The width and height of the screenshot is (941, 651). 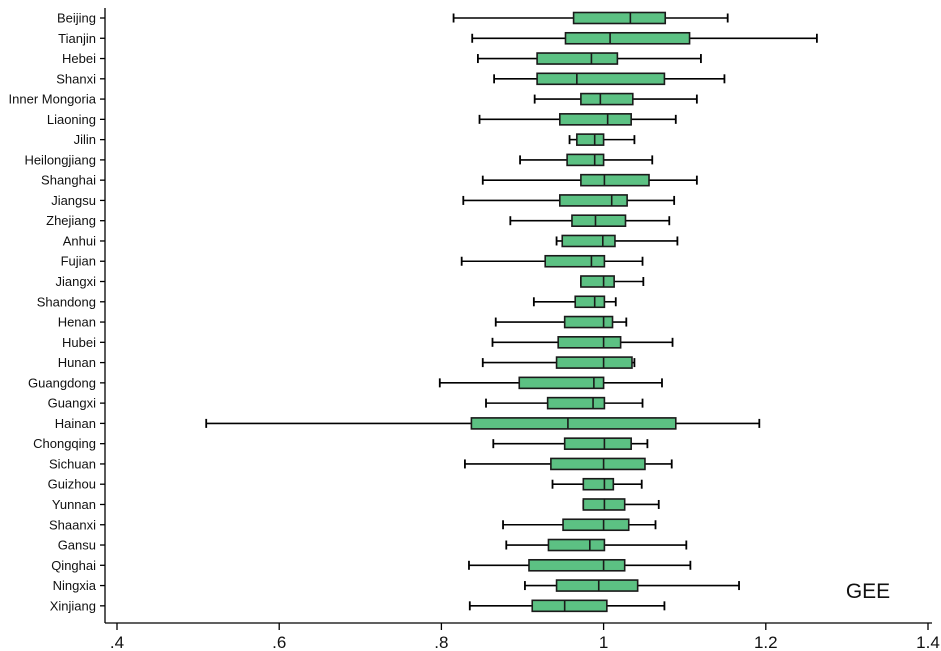 I want to click on x-tick-label: .4, so click(x=117, y=642).